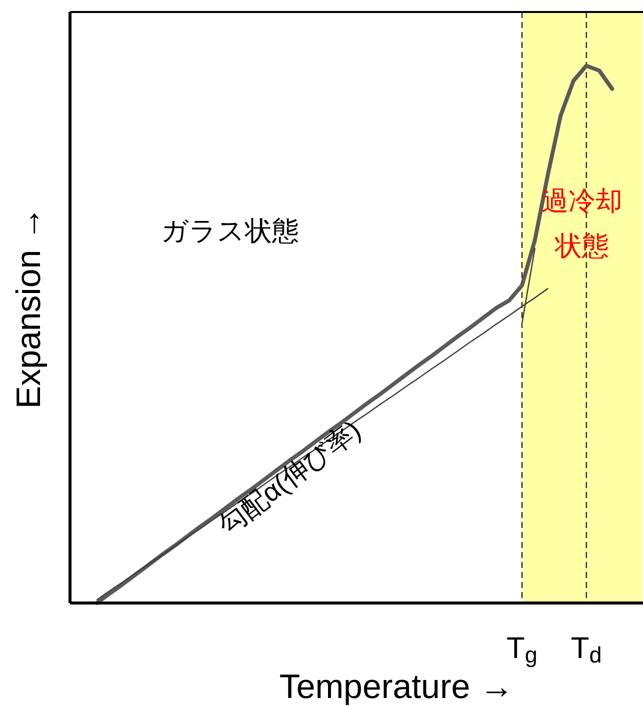 The height and width of the screenshot is (706, 643). What do you see at coordinates (29, 307) in the screenshot?
I see `y-axis-title: Expansion →` at bounding box center [29, 307].